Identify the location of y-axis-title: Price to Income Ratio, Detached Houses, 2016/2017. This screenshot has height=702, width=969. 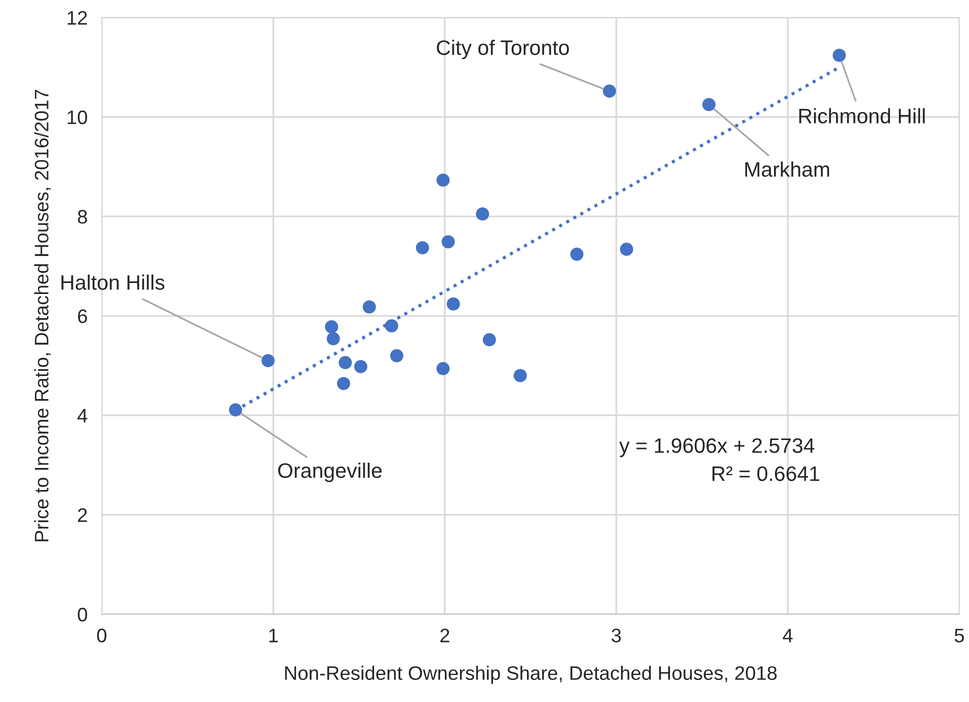
(42, 316).